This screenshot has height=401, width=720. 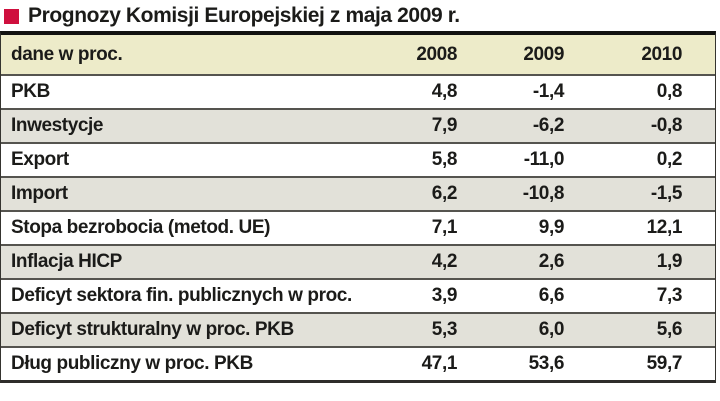 I want to click on row-value-2008: 4,2, so click(x=409, y=261).